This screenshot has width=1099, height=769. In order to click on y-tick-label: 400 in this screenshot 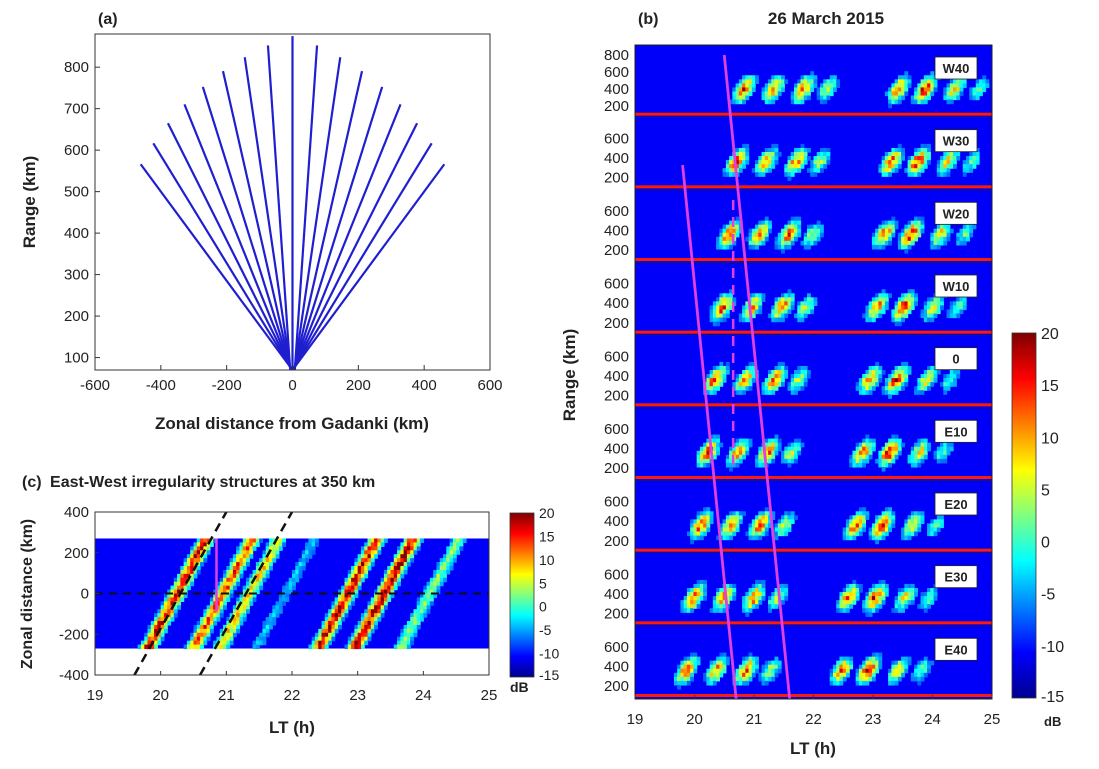, I will do `click(616, 231)`.